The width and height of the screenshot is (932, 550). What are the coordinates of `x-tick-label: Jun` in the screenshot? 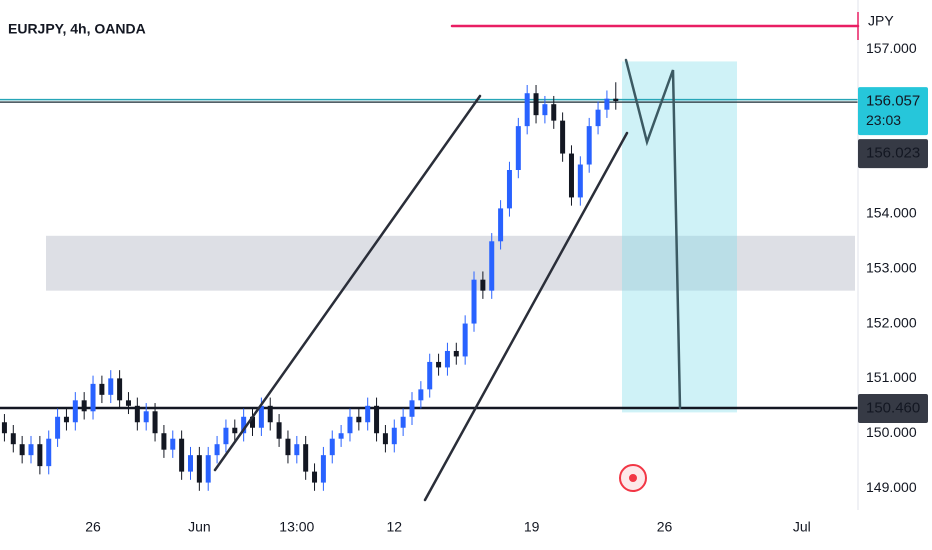 It's located at (199, 527).